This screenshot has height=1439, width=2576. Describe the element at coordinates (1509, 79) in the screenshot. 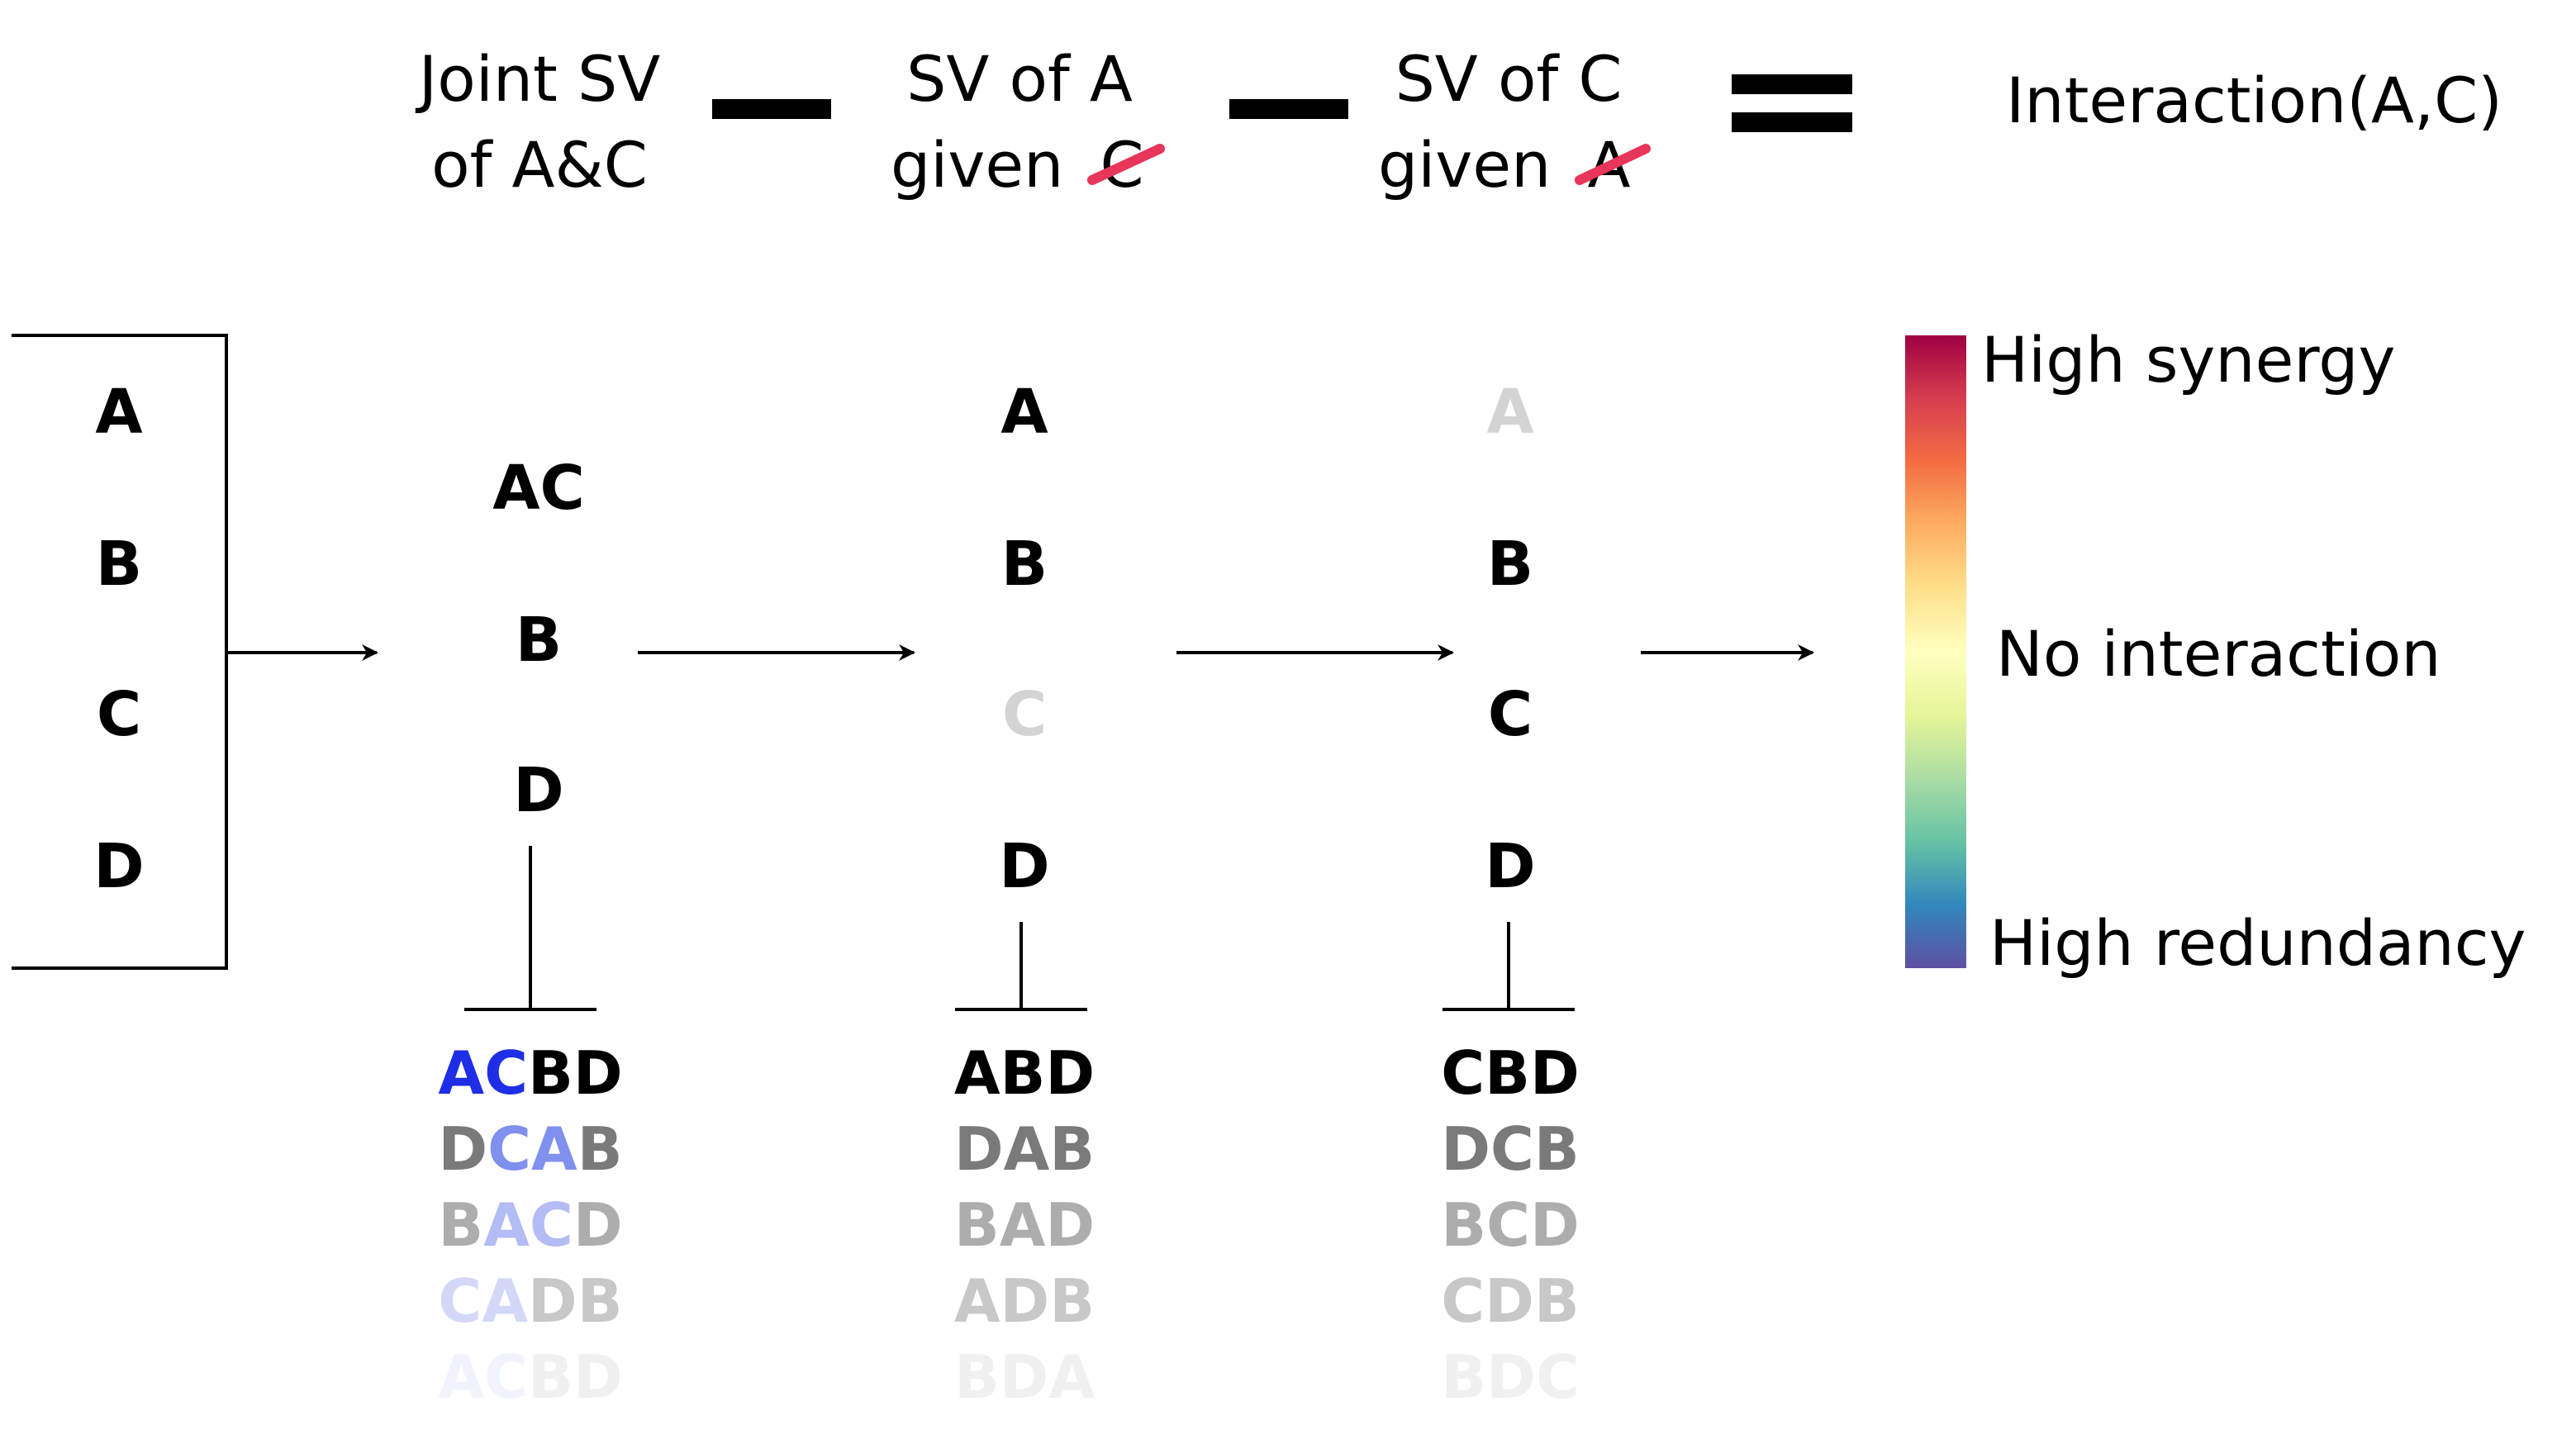

I see `term-c-line1: SV of C` at that location.